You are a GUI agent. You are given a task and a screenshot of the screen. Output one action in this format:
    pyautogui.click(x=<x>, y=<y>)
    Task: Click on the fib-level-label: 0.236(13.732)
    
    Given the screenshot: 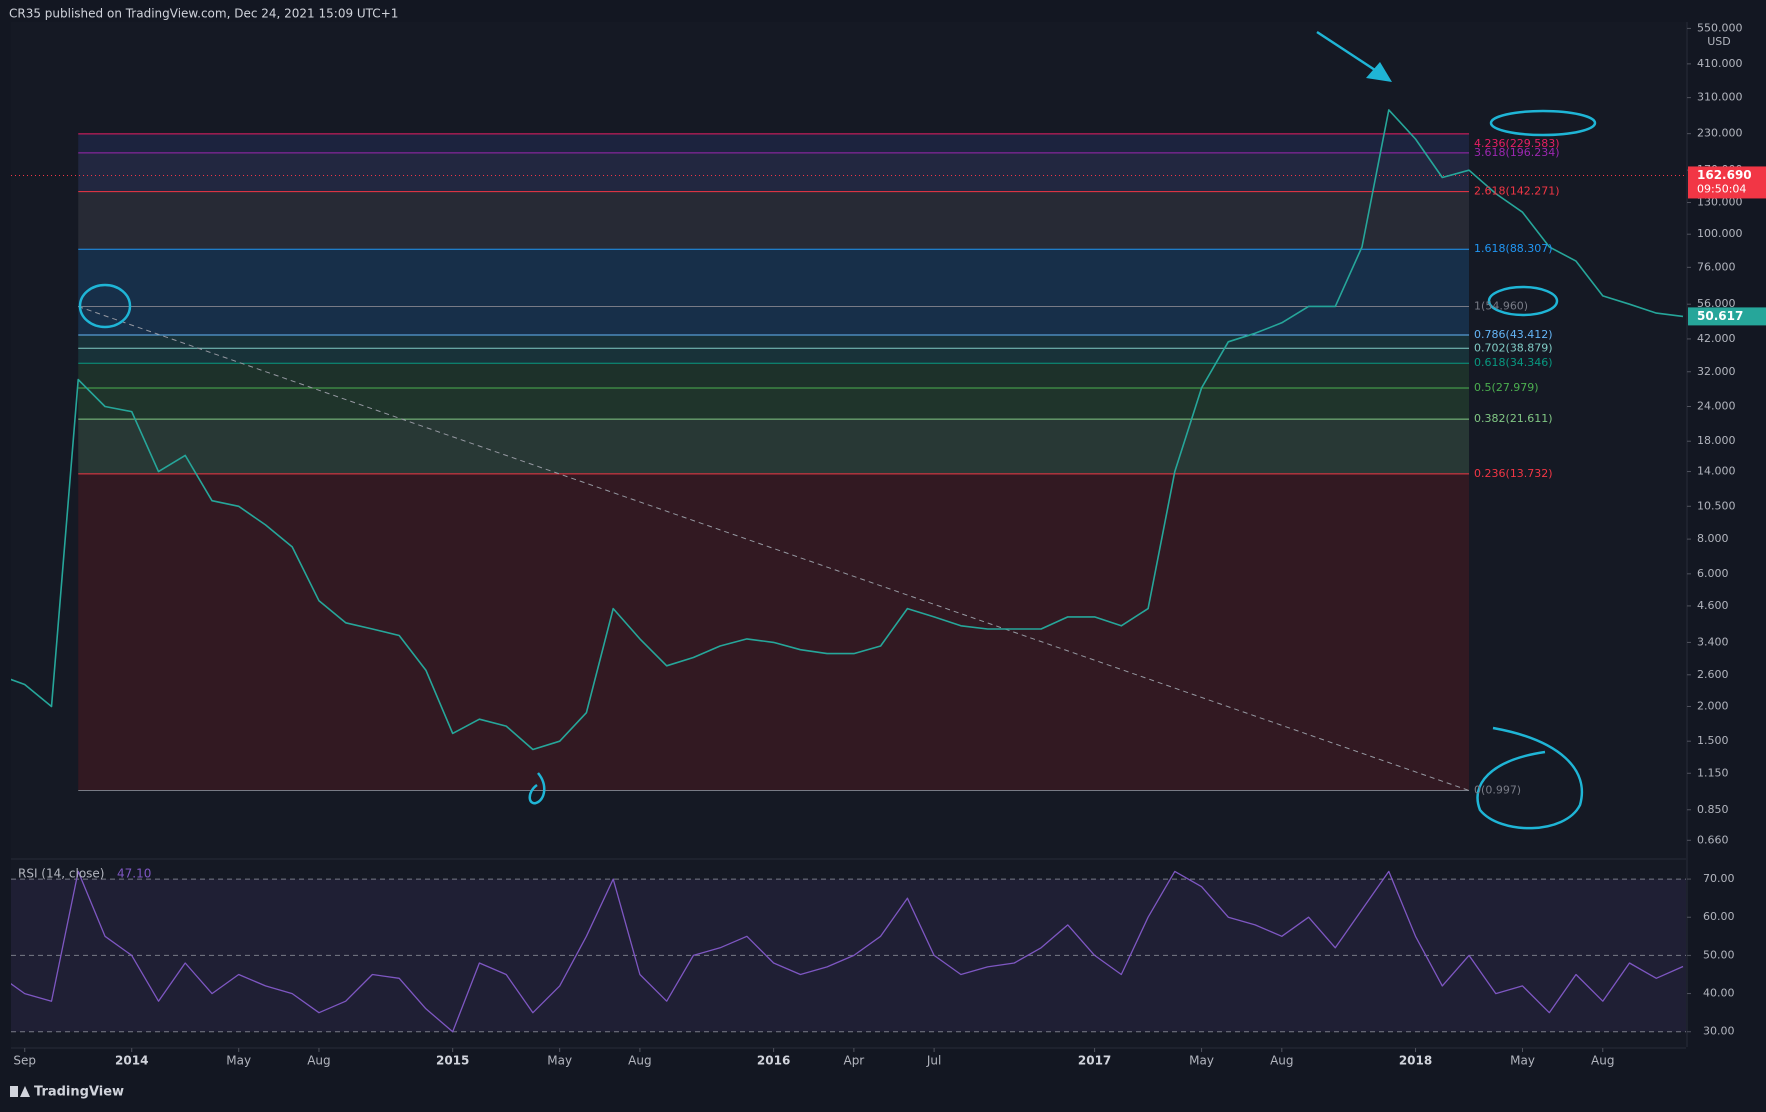 What is the action you would take?
    pyautogui.click(x=1513, y=473)
    